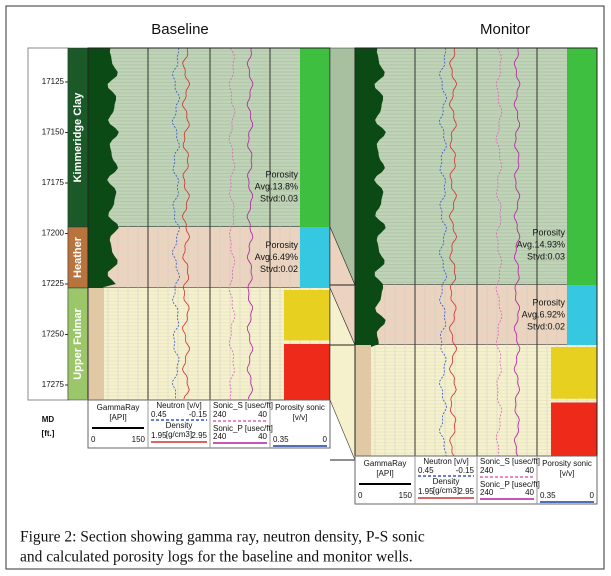 This screenshot has width=611, height=576. I want to click on annotation: Avg.6.49%, so click(276, 257).